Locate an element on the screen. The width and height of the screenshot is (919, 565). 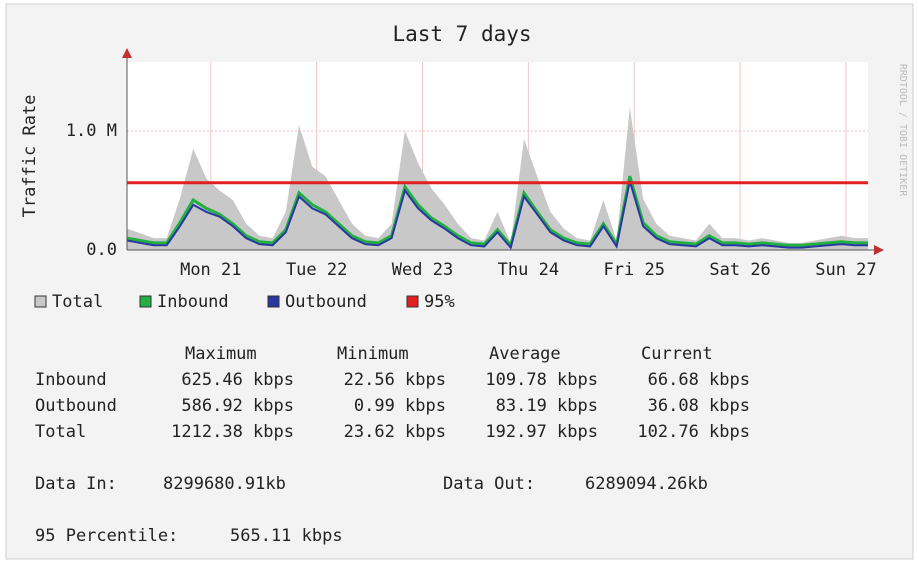
stats-cell: 22.56 kbps is located at coordinates (395, 380).